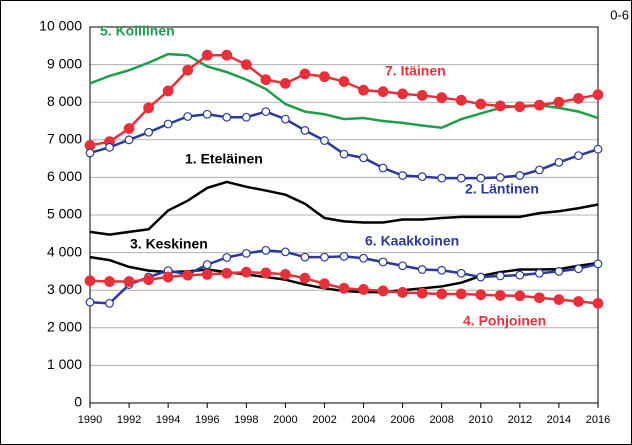 The image size is (632, 445). Describe the element at coordinates (246, 420) in the screenshot. I see `x-tick-label: 1998` at that location.